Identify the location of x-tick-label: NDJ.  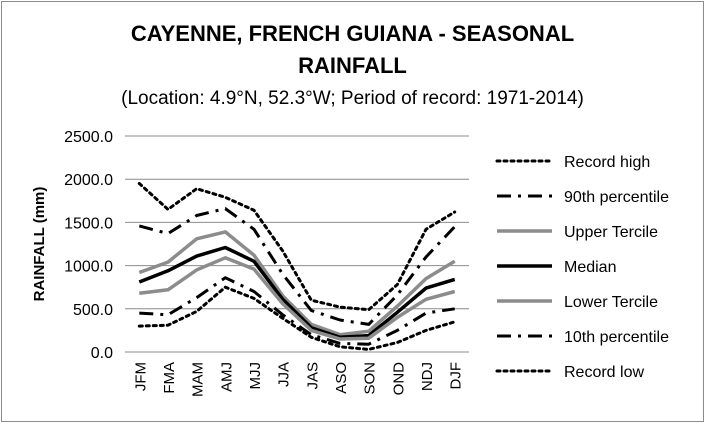
(427, 376).